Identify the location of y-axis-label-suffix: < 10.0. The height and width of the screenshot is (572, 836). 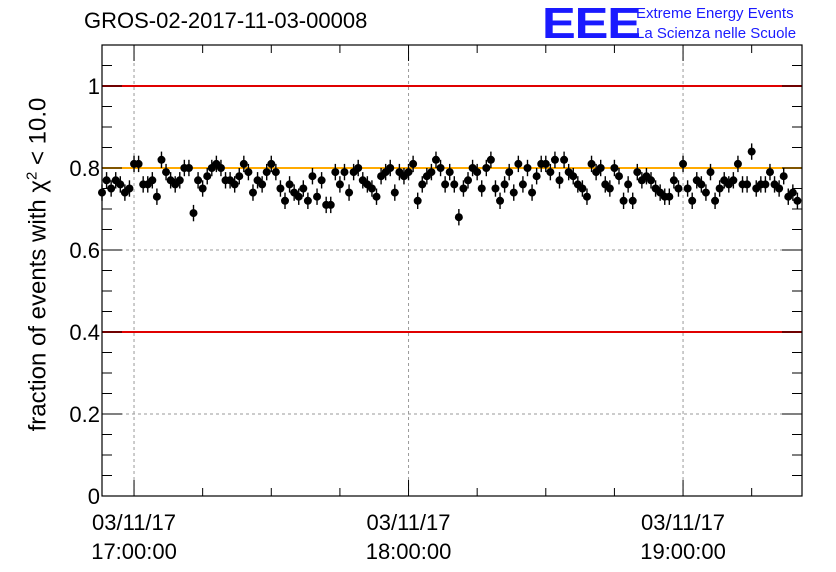
(38, 134).